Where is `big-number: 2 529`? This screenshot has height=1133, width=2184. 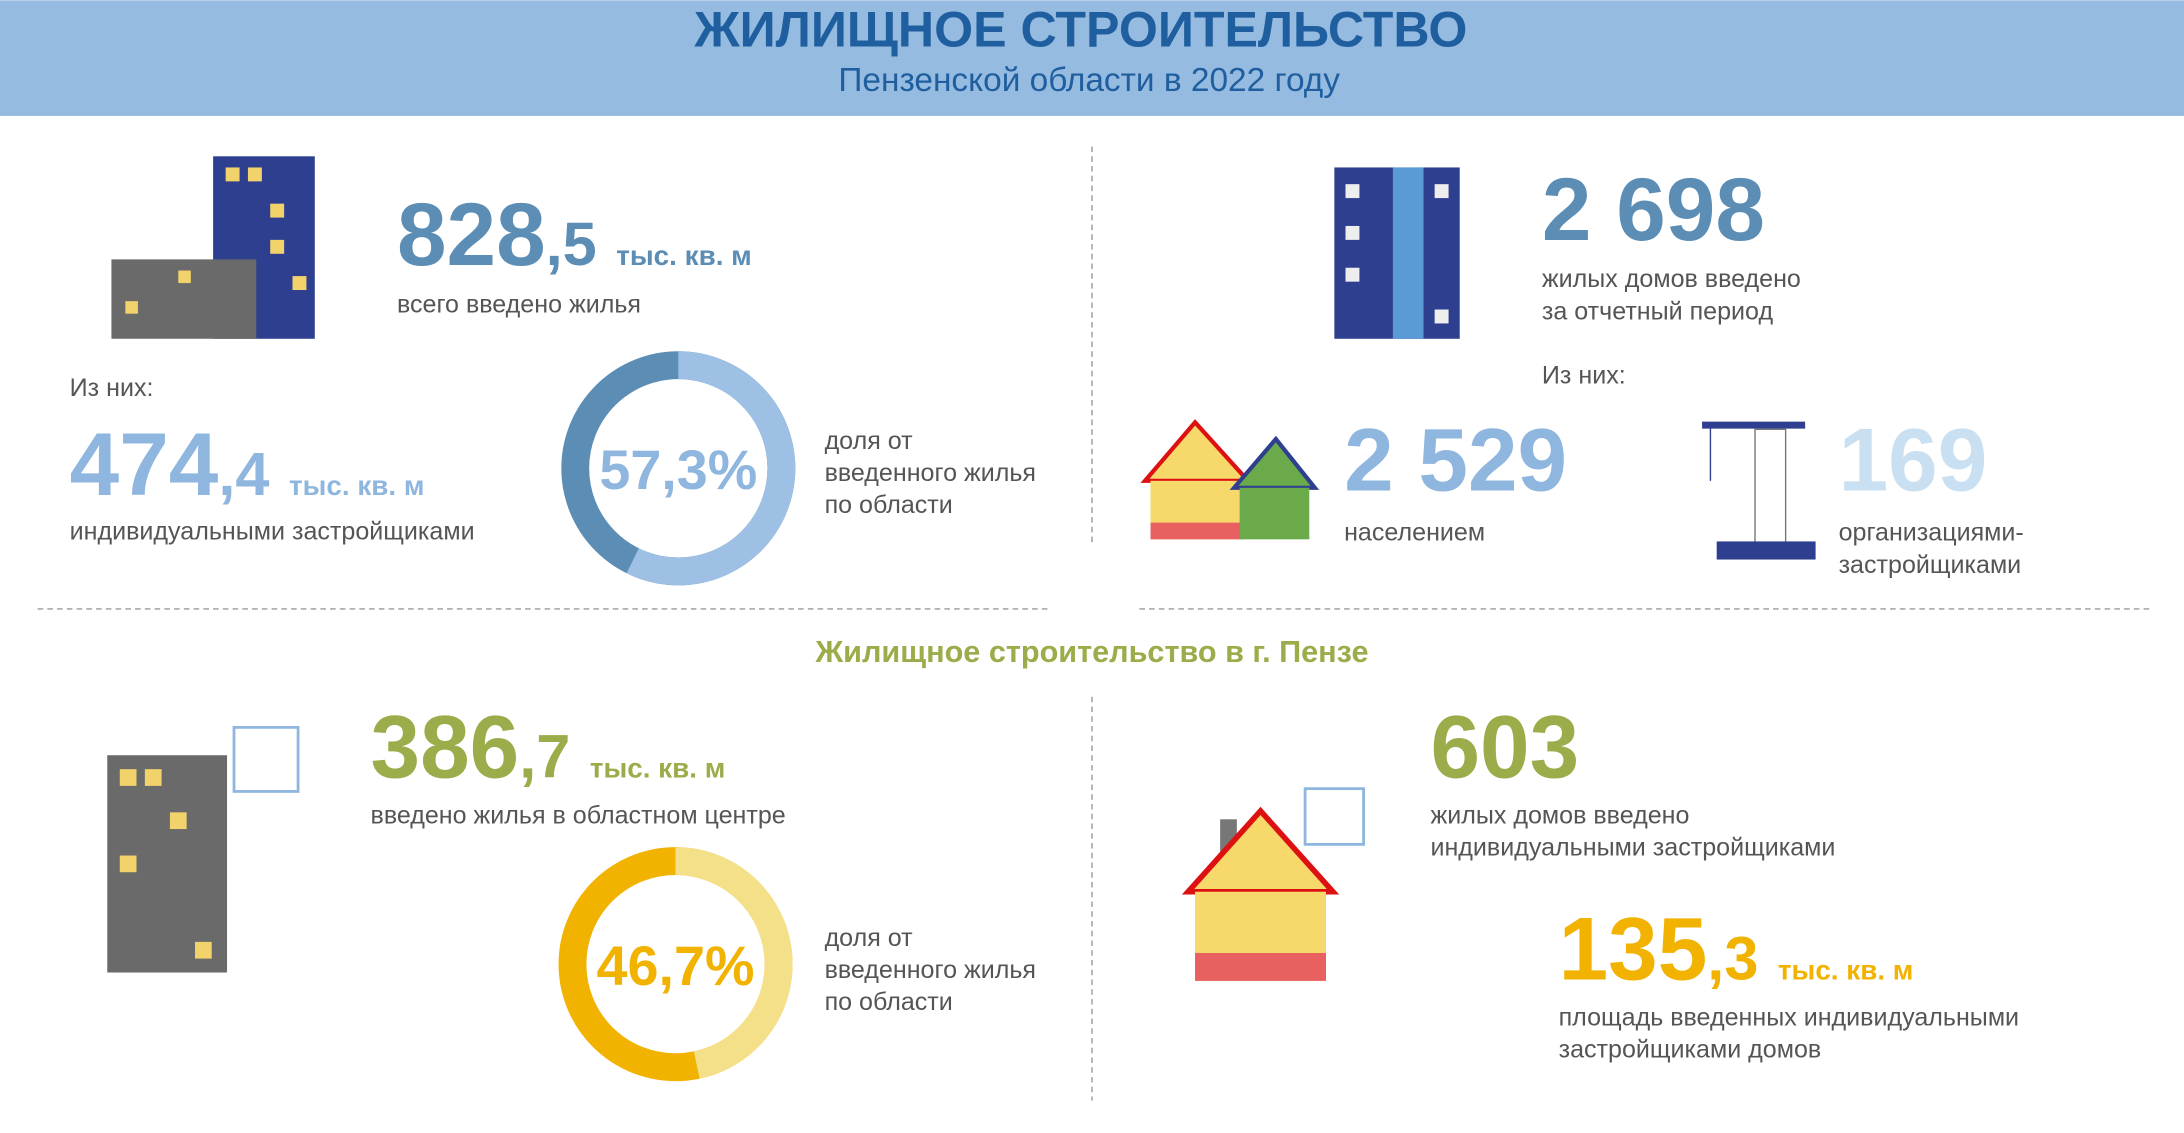 big-number: 2 529 is located at coordinates (1455, 460).